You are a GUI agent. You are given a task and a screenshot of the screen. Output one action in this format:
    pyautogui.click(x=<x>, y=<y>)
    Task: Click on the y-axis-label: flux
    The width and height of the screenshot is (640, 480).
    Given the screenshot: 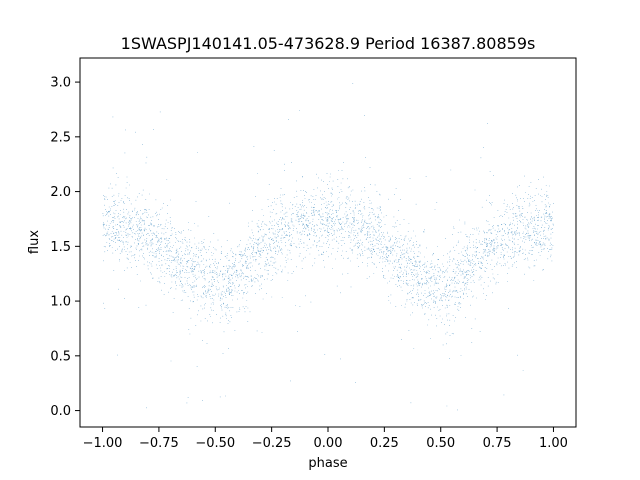 What is the action you would take?
    pyautogui.click(x=34, y=242)
    